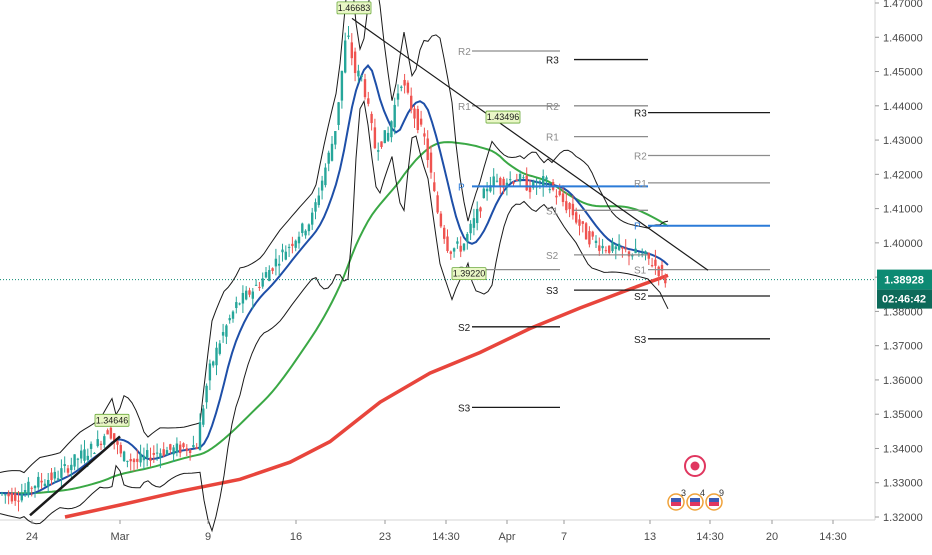 Image resolution: width=932 pixels, height=555 pixels. Describe the element at coordinates (695, 466) in the screenshot. I see `event-alert-icon` at that location.